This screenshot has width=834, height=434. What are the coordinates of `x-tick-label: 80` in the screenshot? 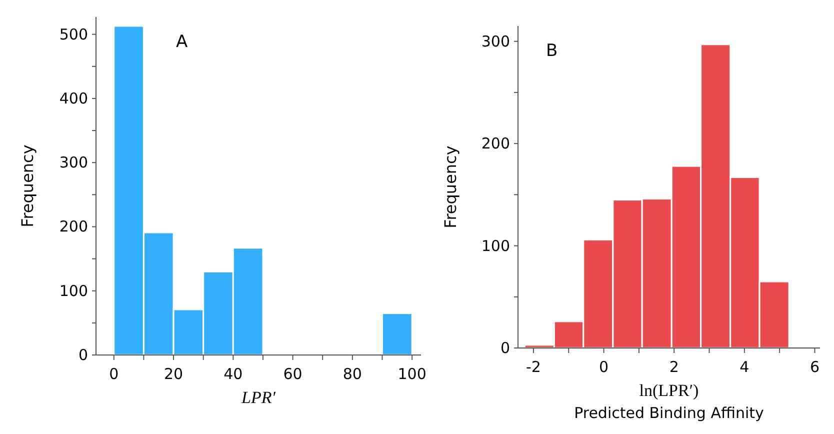 It's located at (352, 374).